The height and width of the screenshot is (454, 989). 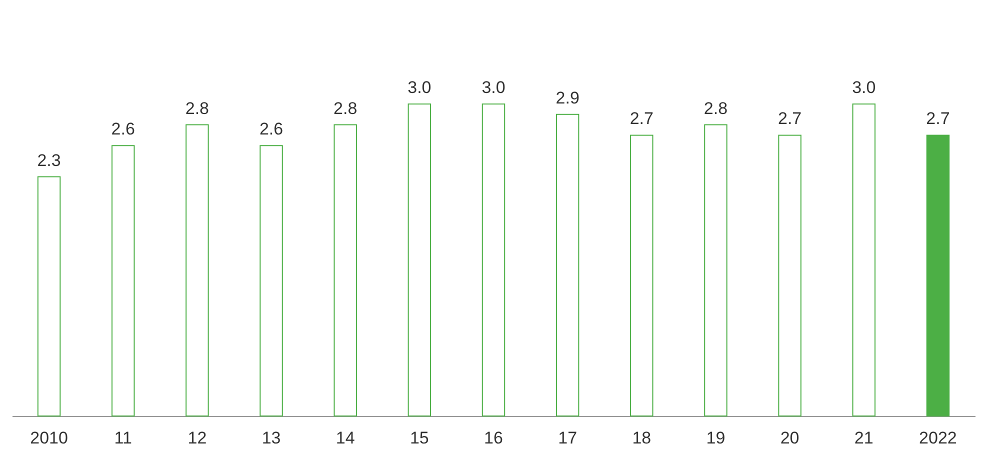 What do you see at coordinates (49, 438) in the screenshot?
I see `x-tick-label: 2010` at bounding box center [49, 438].